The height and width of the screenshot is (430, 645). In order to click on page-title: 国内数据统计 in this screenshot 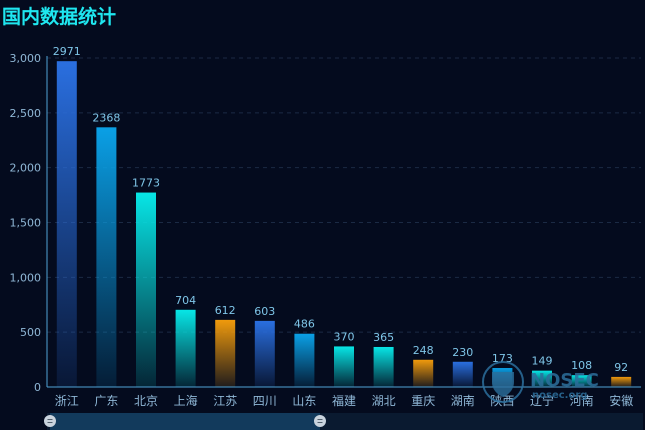, I will do `click(59, 17)`.